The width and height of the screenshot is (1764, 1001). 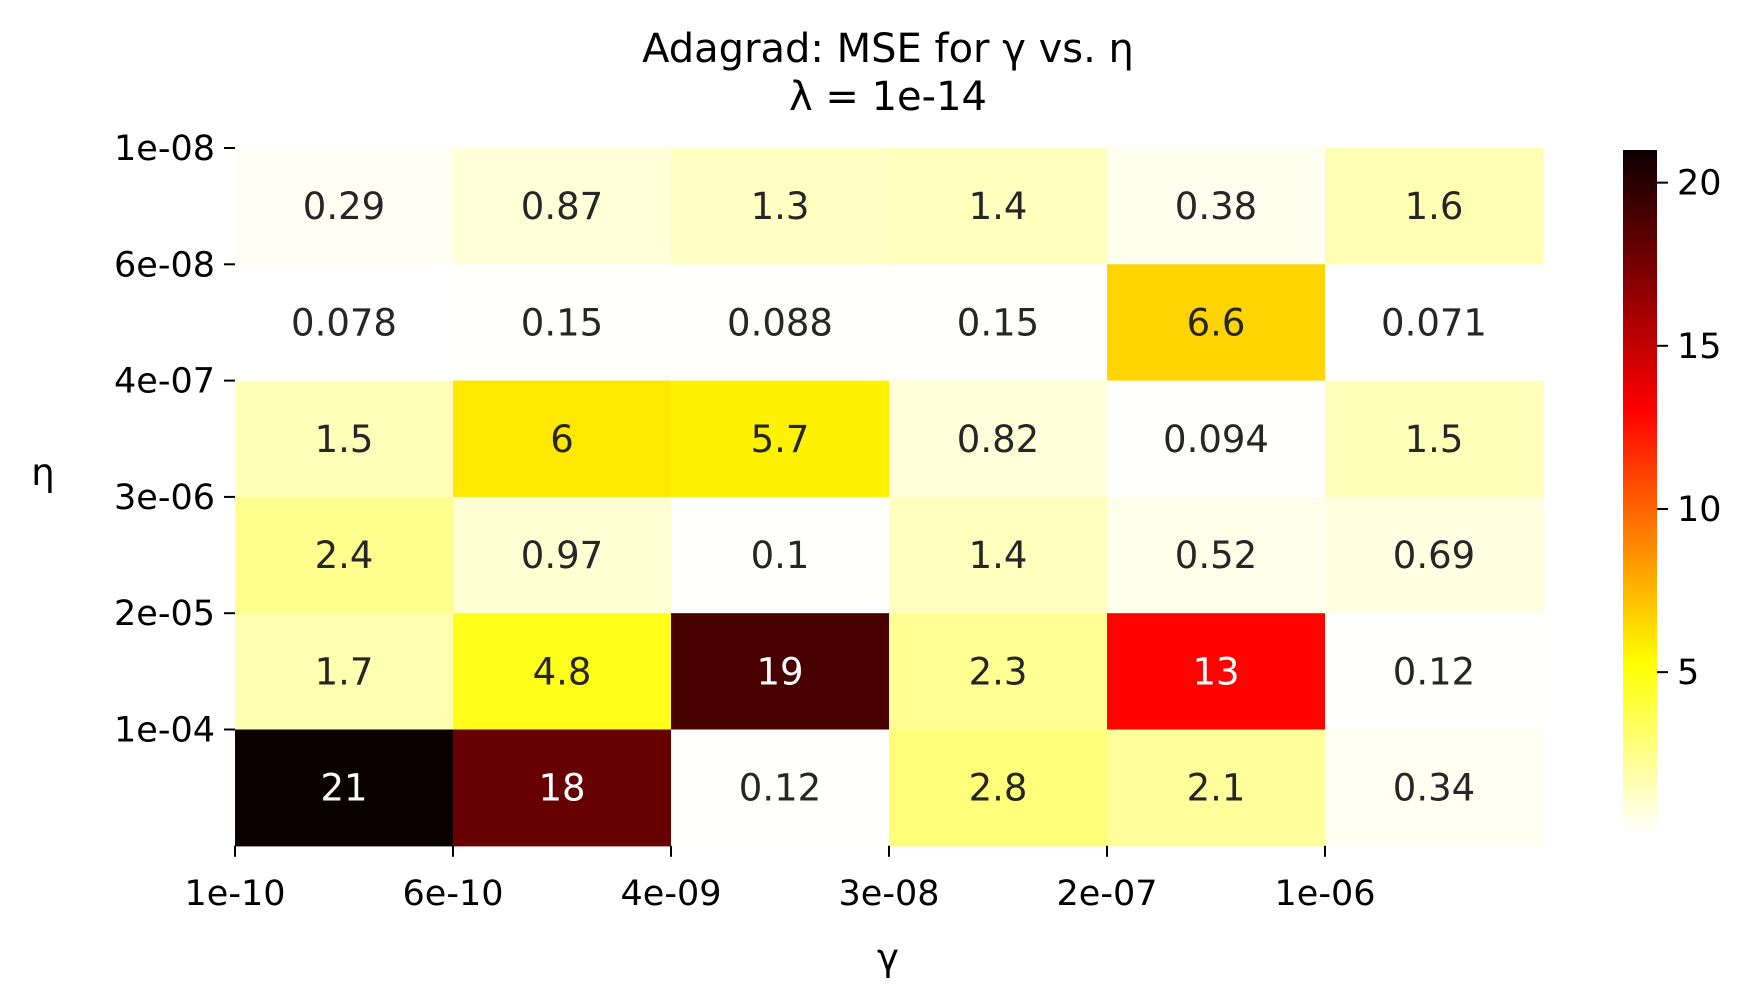 I want to click on cell-value-label: 6, so click(x=562, y=439).